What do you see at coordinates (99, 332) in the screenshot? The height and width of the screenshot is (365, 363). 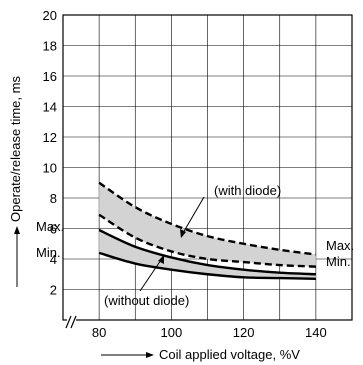 I see `x-tick-label: 80` at bounding box center [99, 332].